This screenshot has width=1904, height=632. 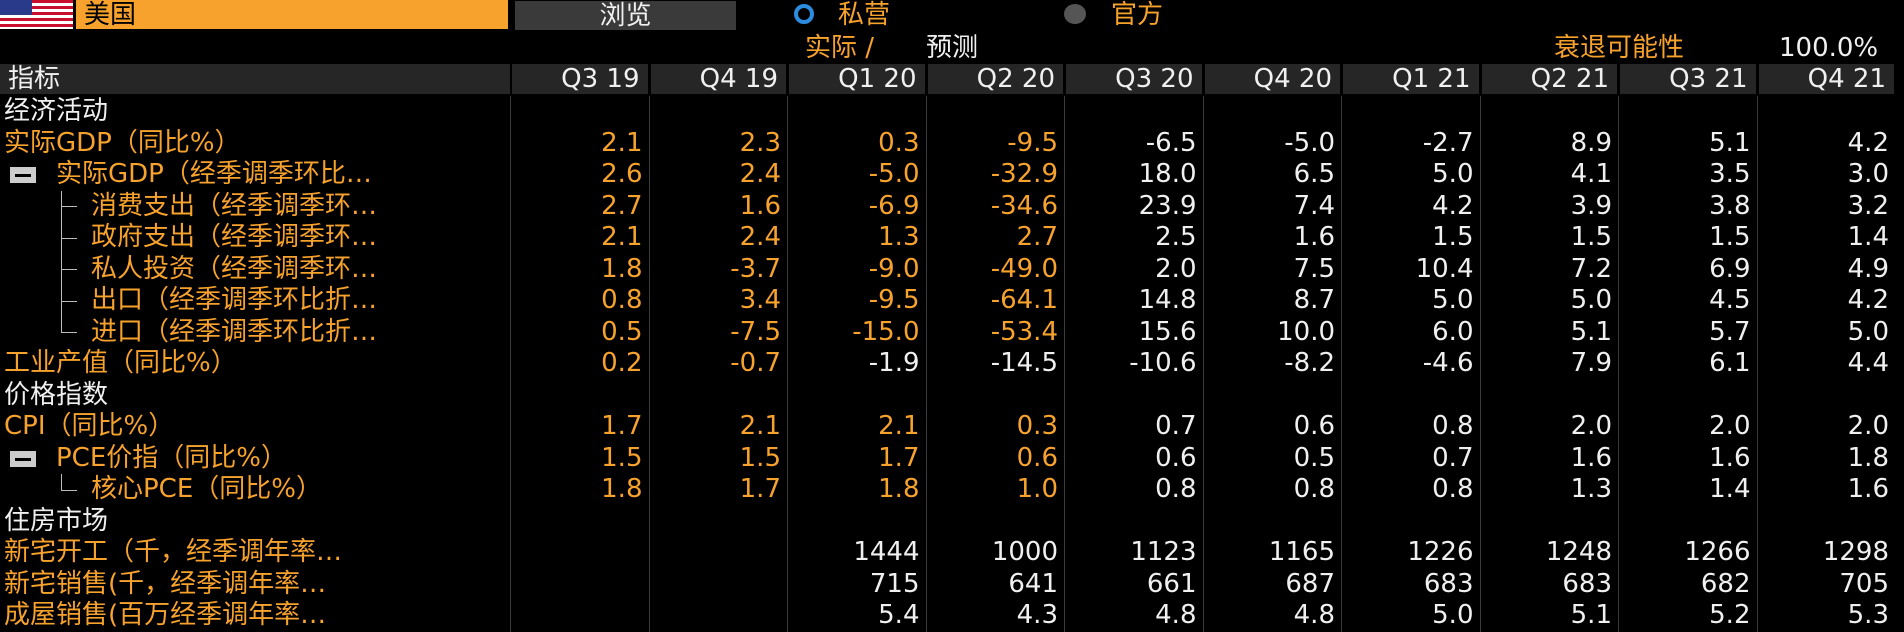 What do you see at coordinates (1730, 331) in the screenshot?
I see `value-cell: 5.7` at bounding box center [1730, 331].